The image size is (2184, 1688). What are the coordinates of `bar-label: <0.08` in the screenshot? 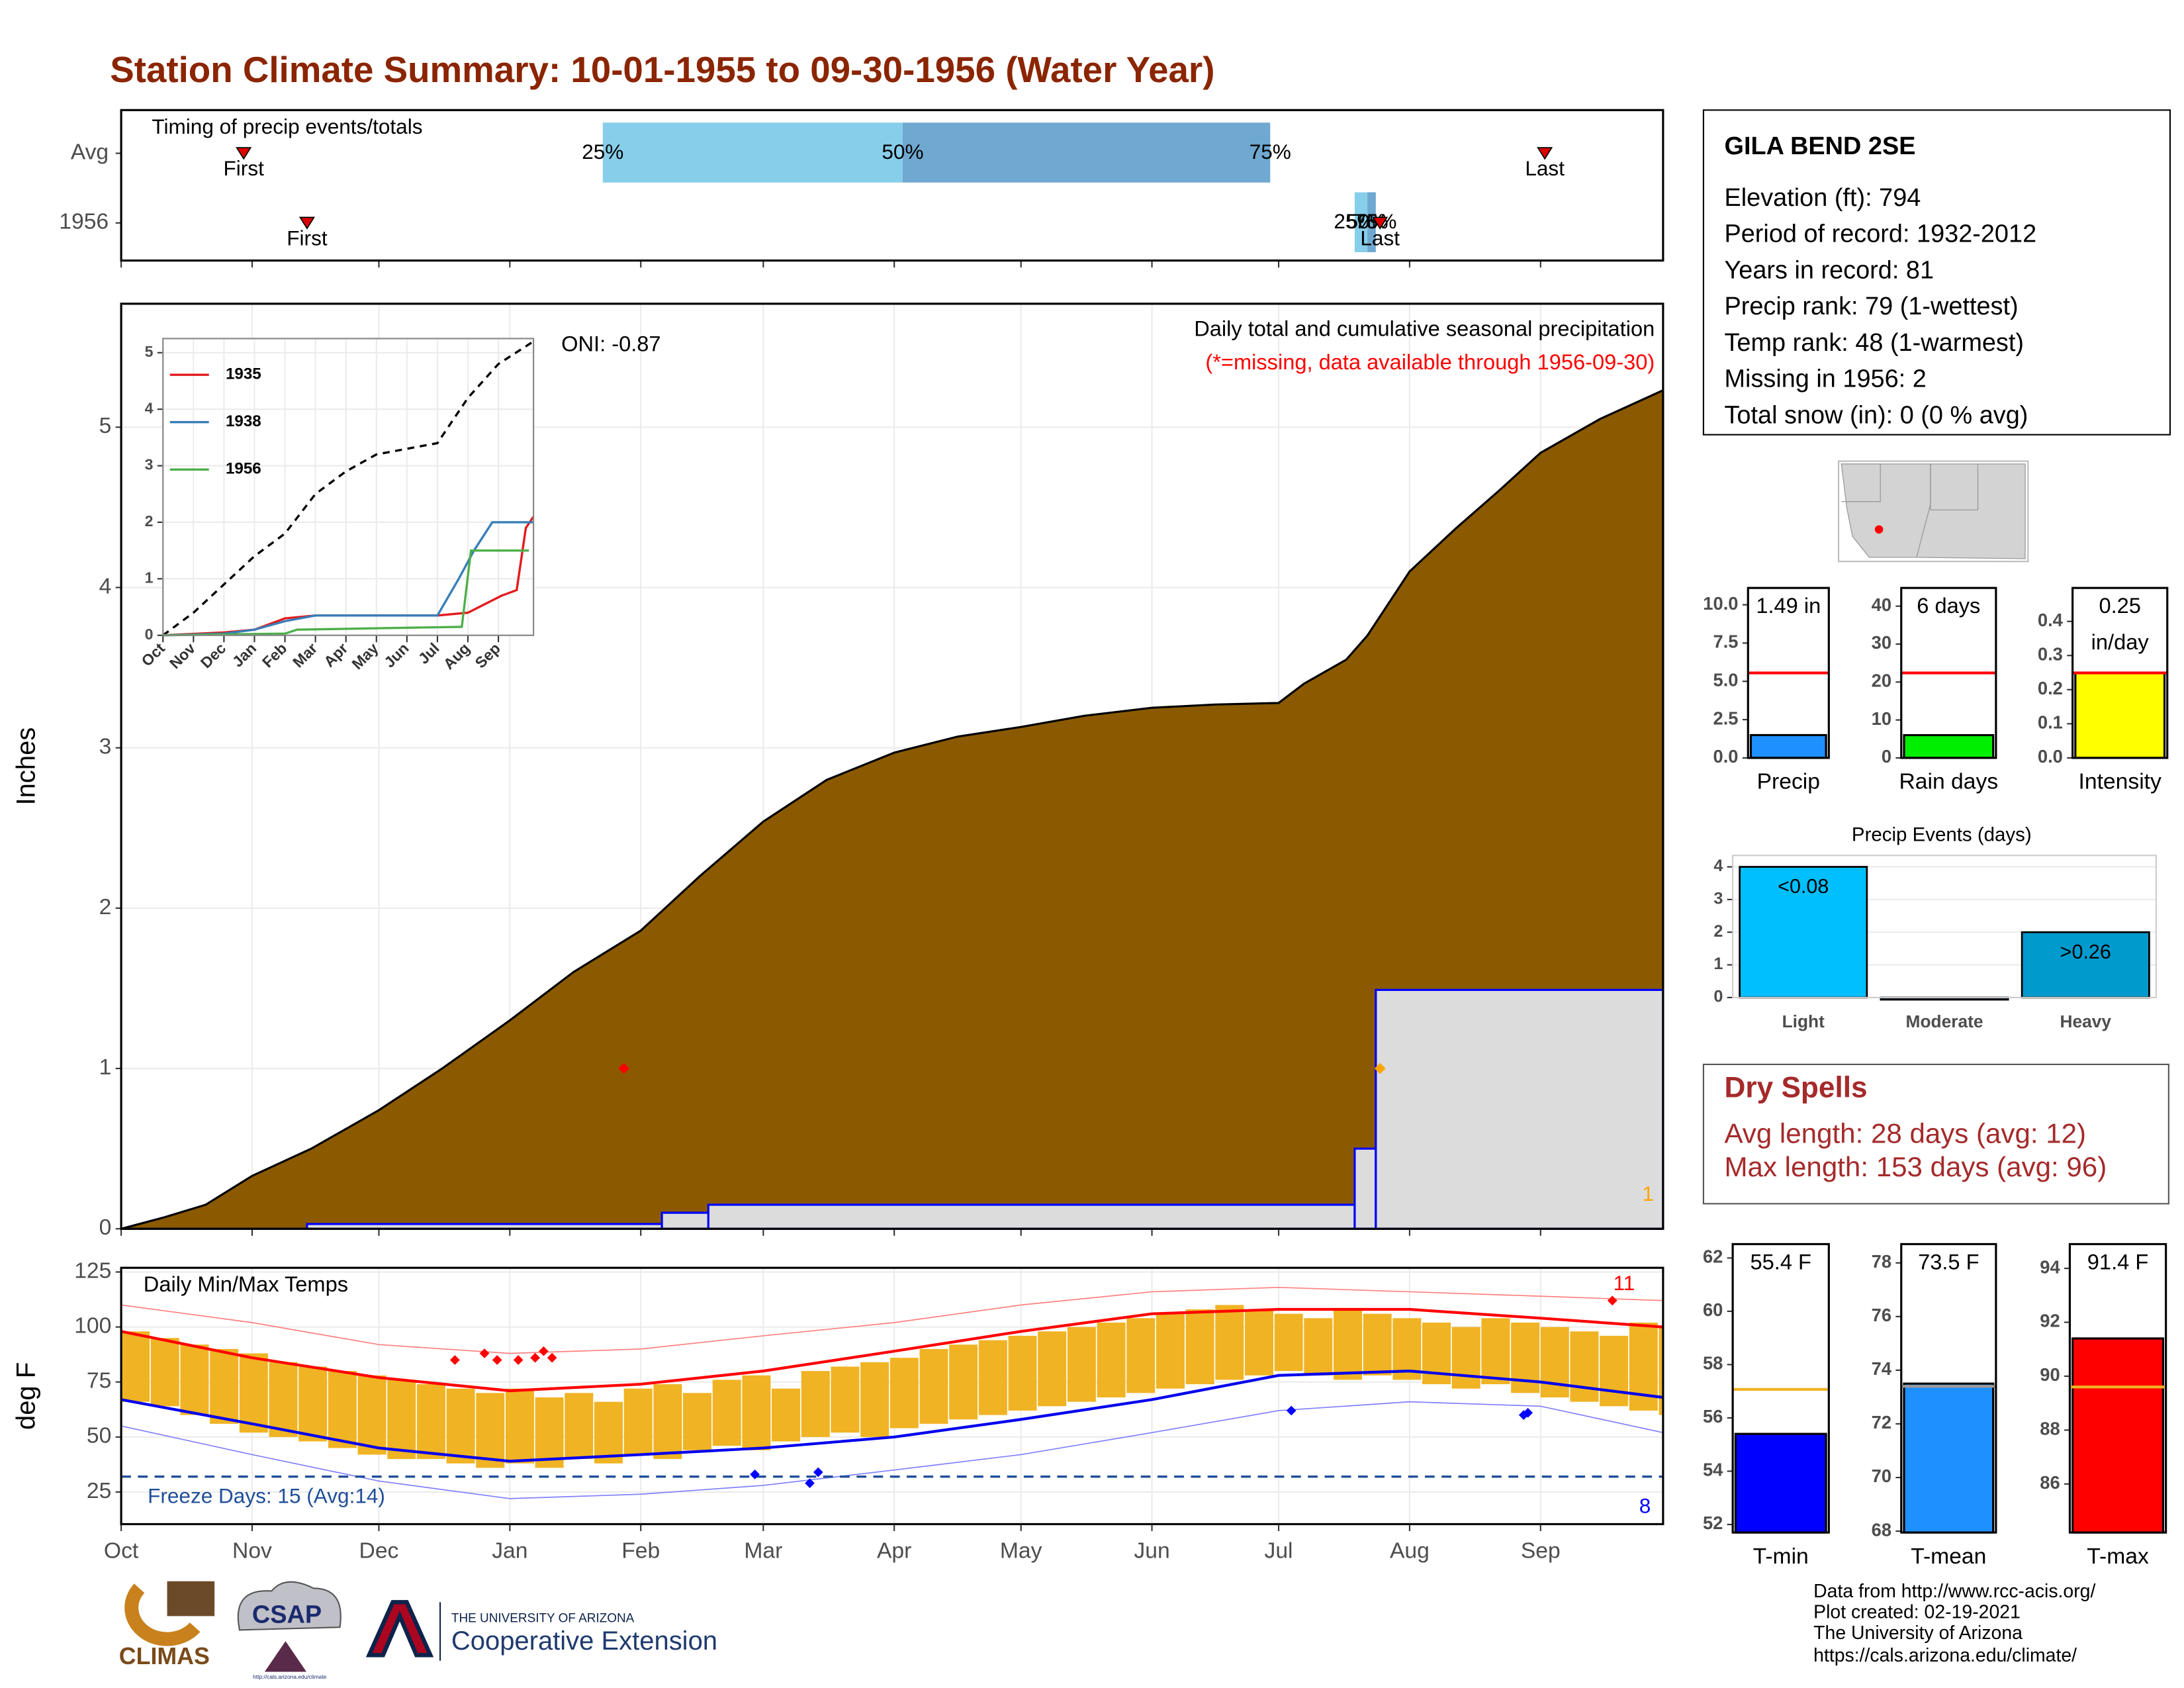 It's located at (1803, 886).